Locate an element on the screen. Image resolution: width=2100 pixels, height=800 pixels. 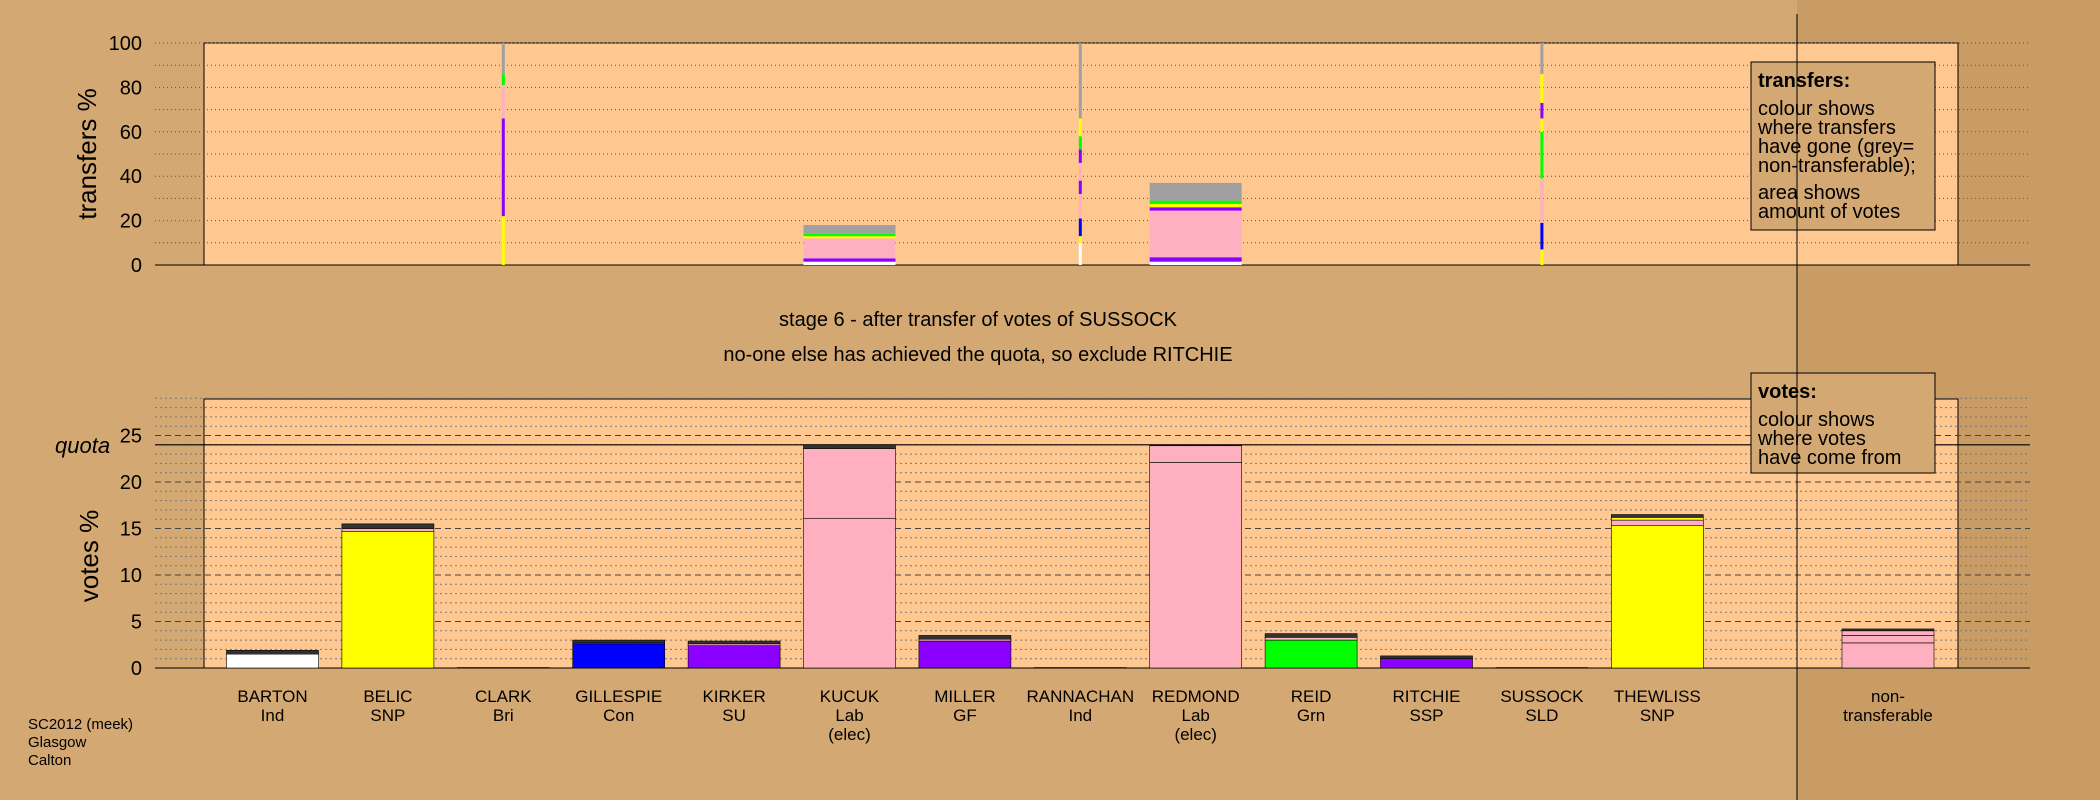
transfers-tick-label: 80 is located at coordinates (131, 88).